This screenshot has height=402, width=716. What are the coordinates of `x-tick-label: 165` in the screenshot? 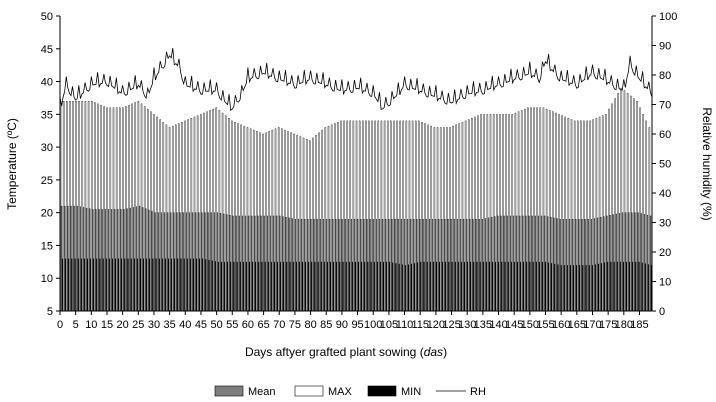 It's located at (577, 325).